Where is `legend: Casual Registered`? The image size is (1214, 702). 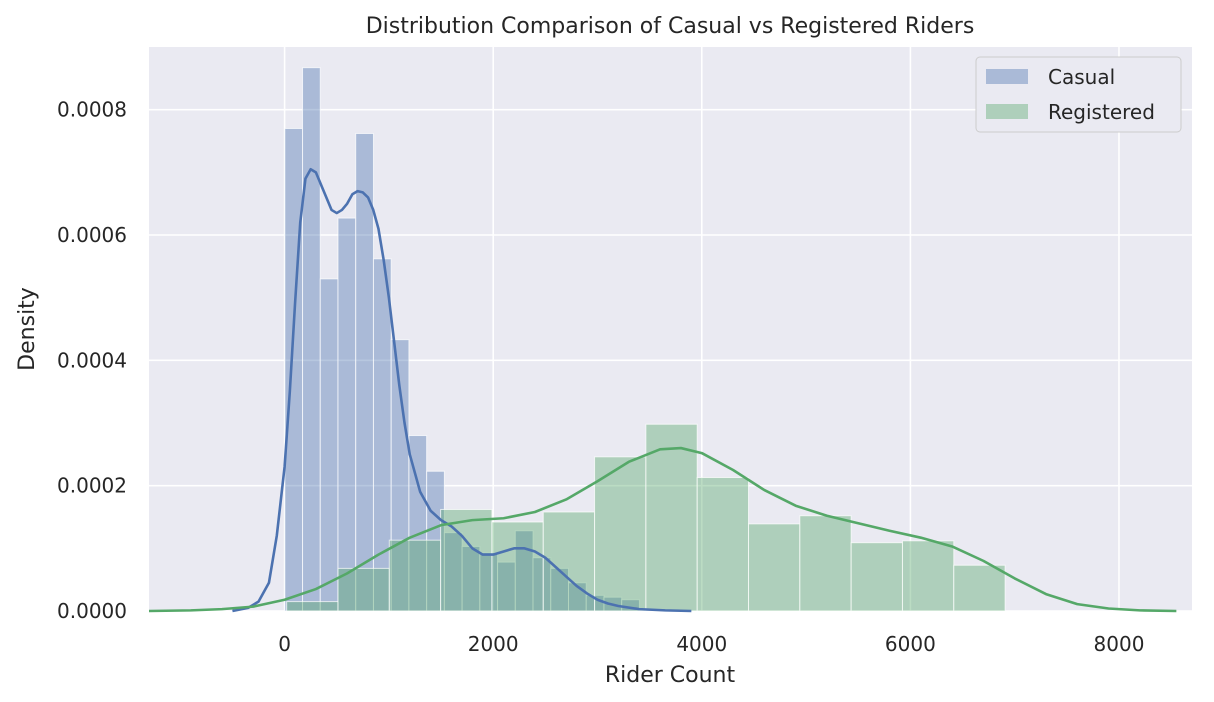
legend: Casual Registered is located at coordinates (1078, 94).